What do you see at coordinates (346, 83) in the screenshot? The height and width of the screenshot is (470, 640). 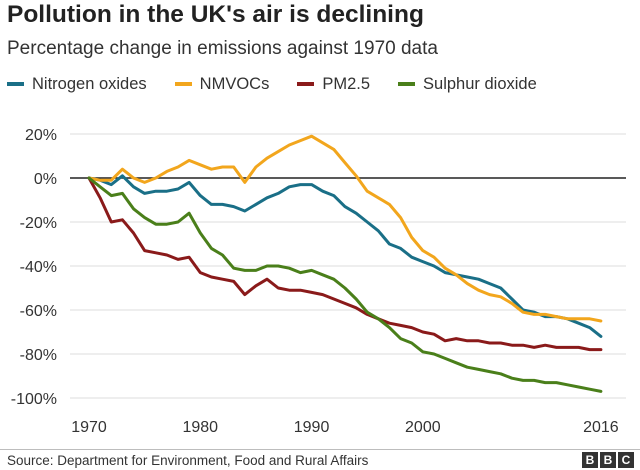 I see `legend-label: PM2.5` at bounding box center [346, 83].